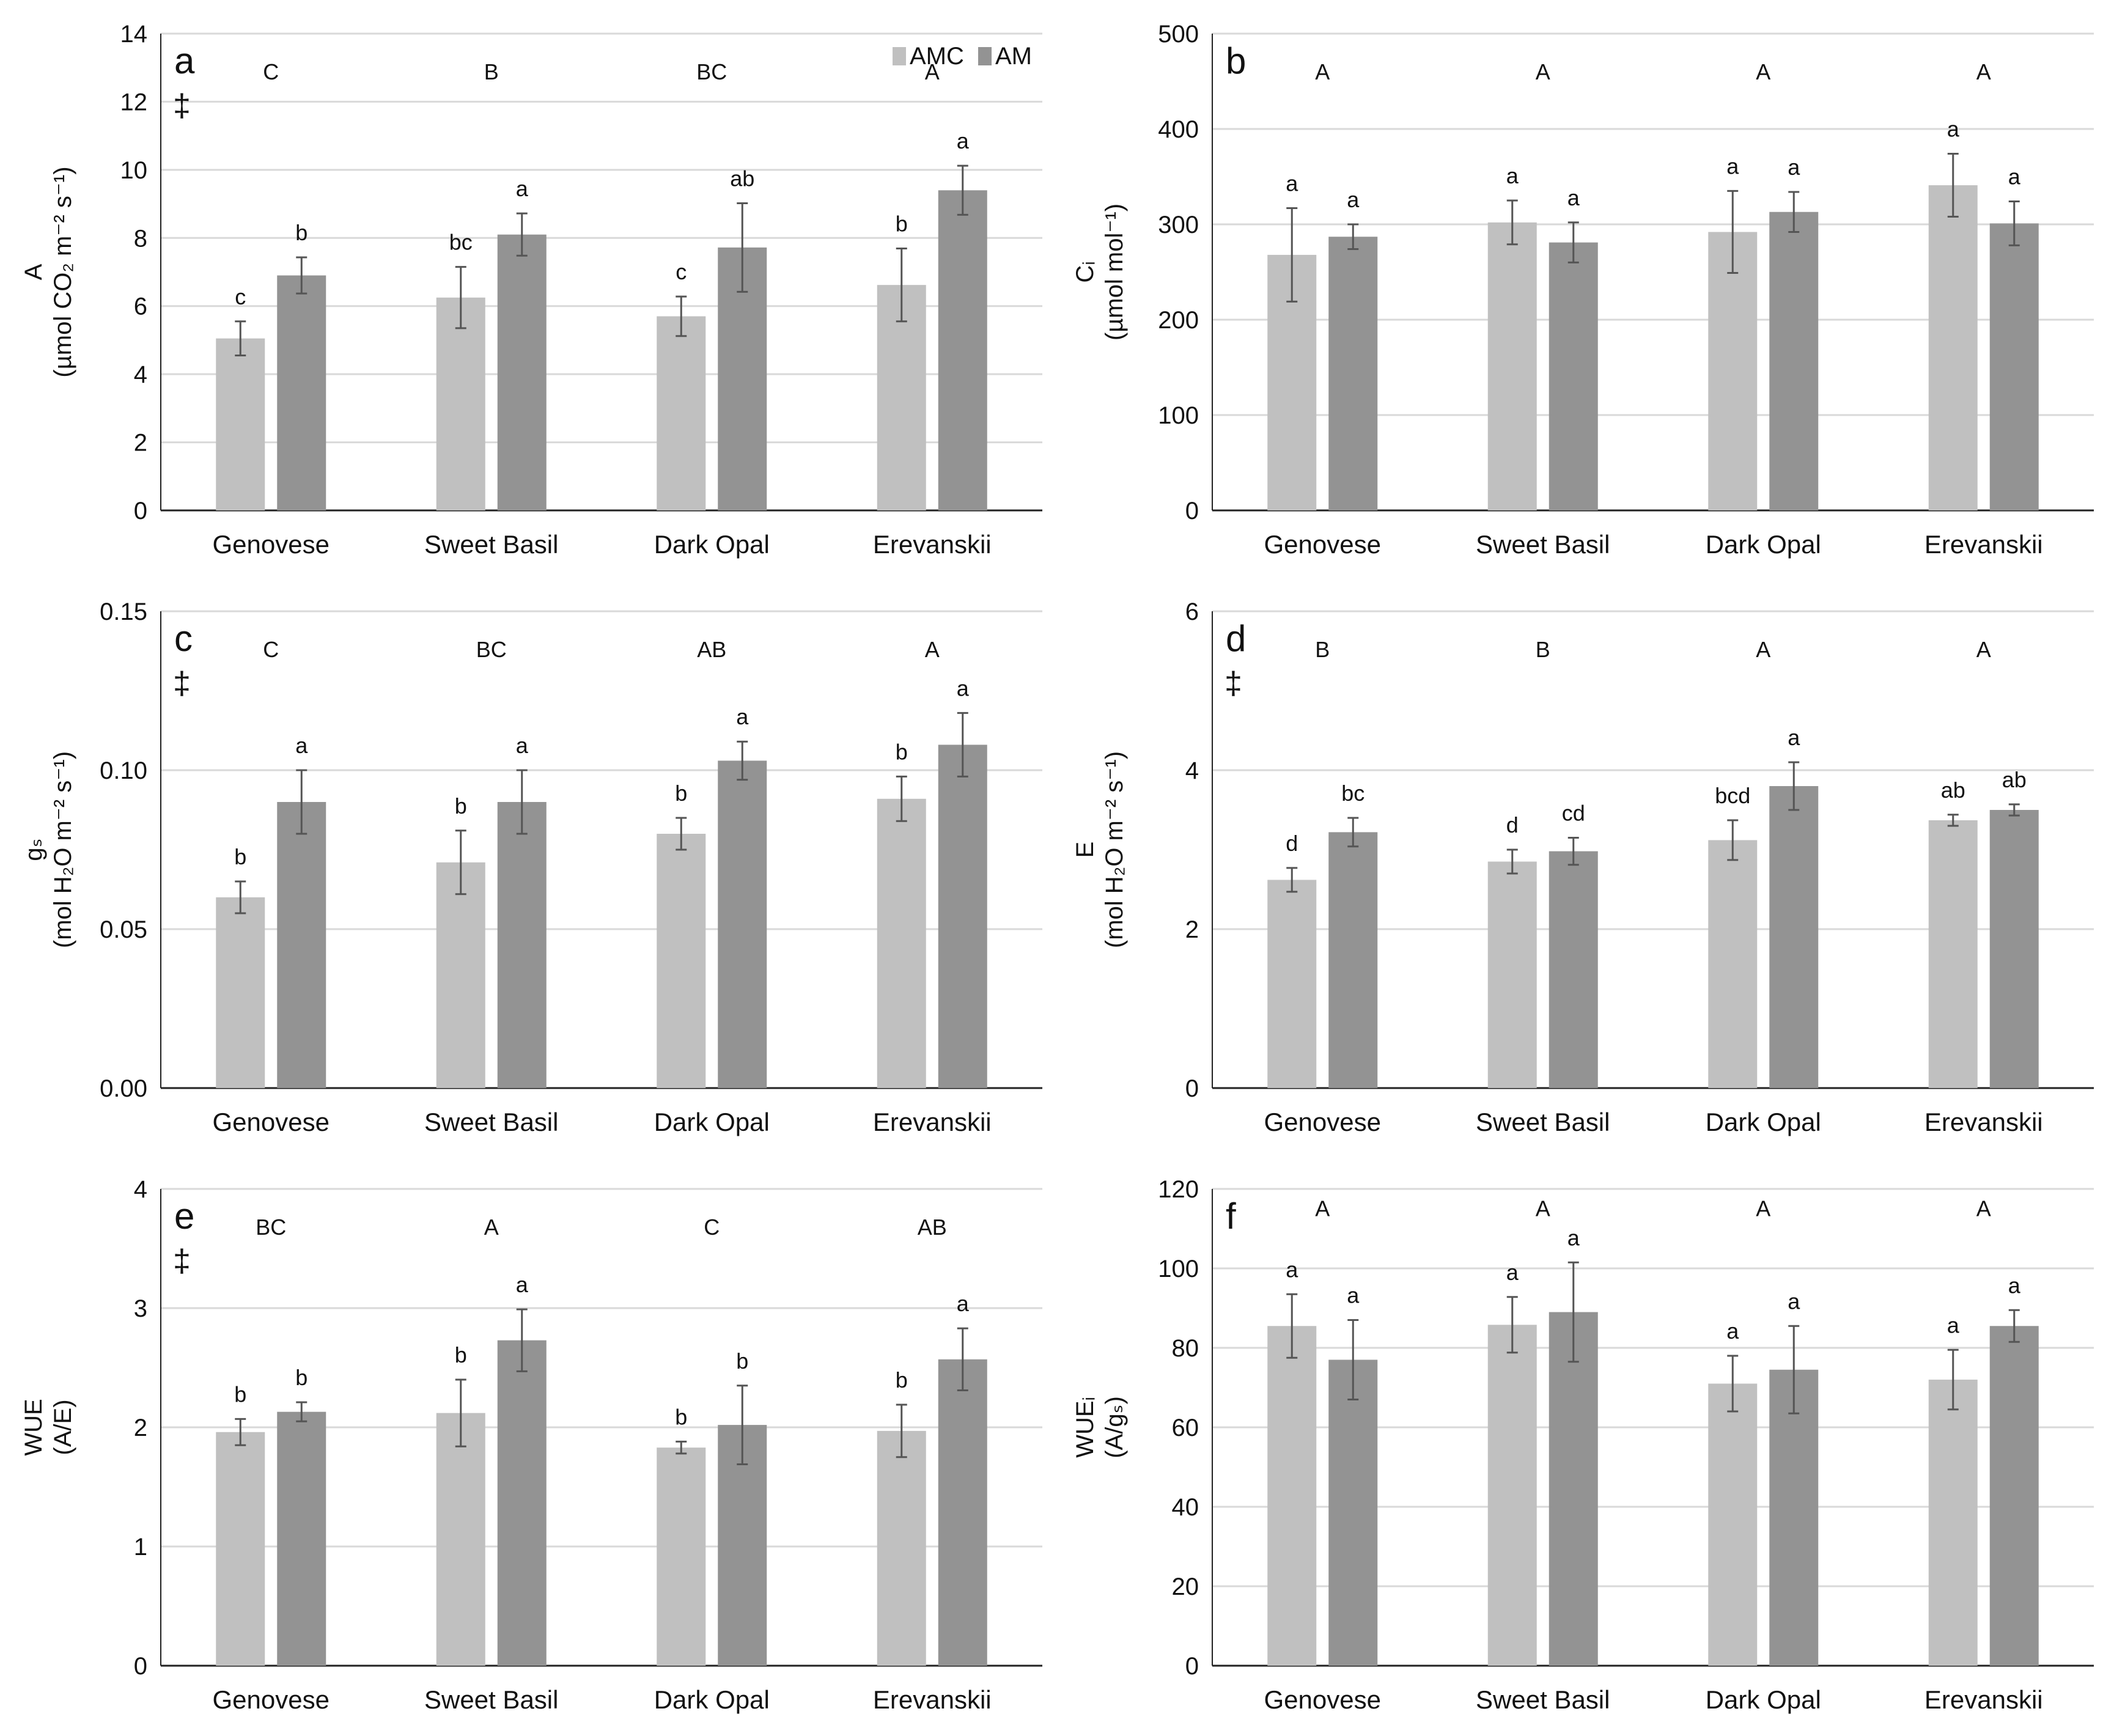 The image size is (2103, 1736). I want to click on legend-swatch-amc, so click(899, 56).